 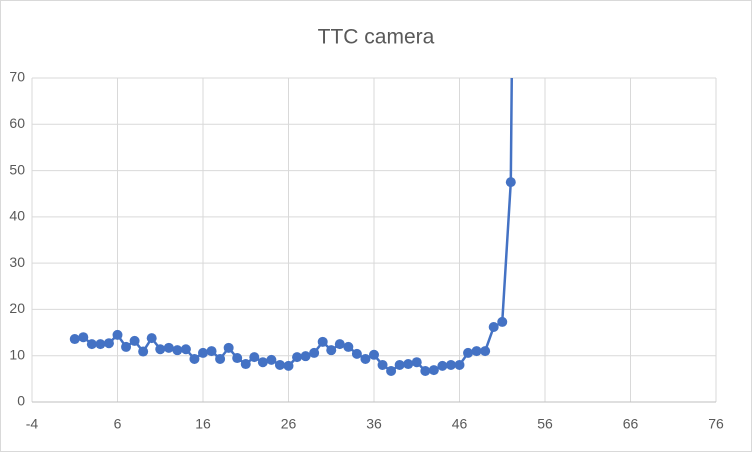 What do you see at coordinates (17, 123) in the screenshot?
I see `y-tick-label: 60` at bounding box center [17, 123].